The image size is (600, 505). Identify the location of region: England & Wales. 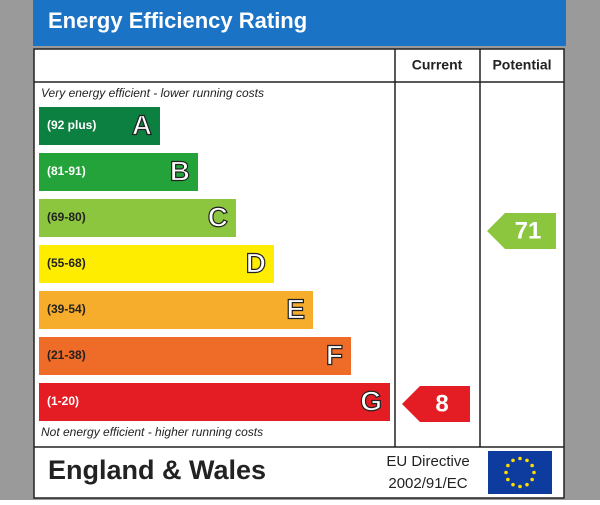
(157, 470).